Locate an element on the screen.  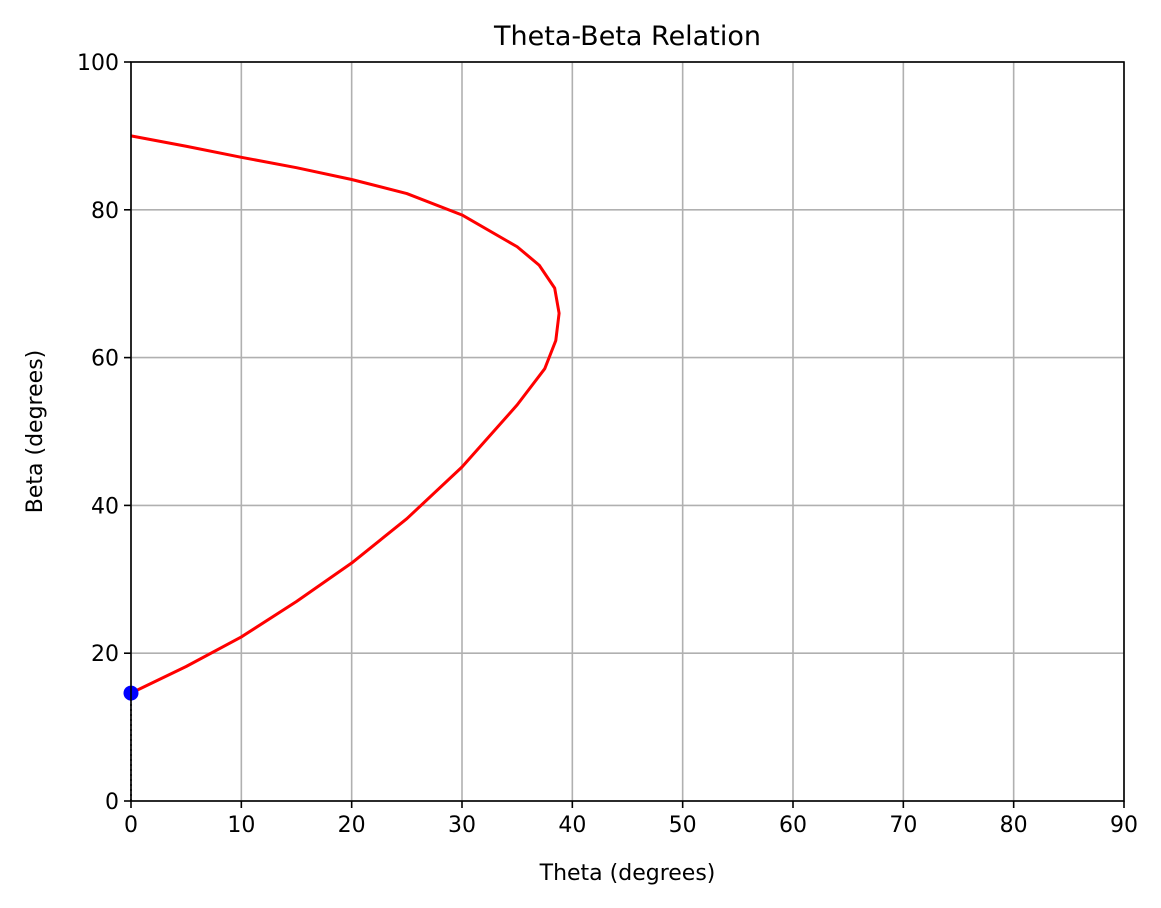
y-axis-ticks: 0 20 40 60 80 100 is located at coordinates (104, 433).